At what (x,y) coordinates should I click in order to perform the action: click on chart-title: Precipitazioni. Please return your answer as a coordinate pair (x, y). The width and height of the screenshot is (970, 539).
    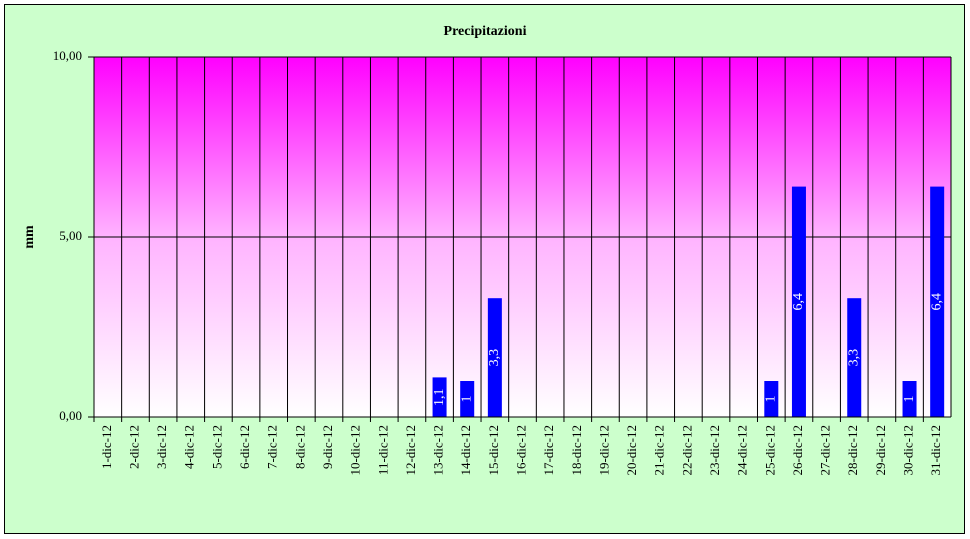
    Looking at the image, I should click on (485, 31).